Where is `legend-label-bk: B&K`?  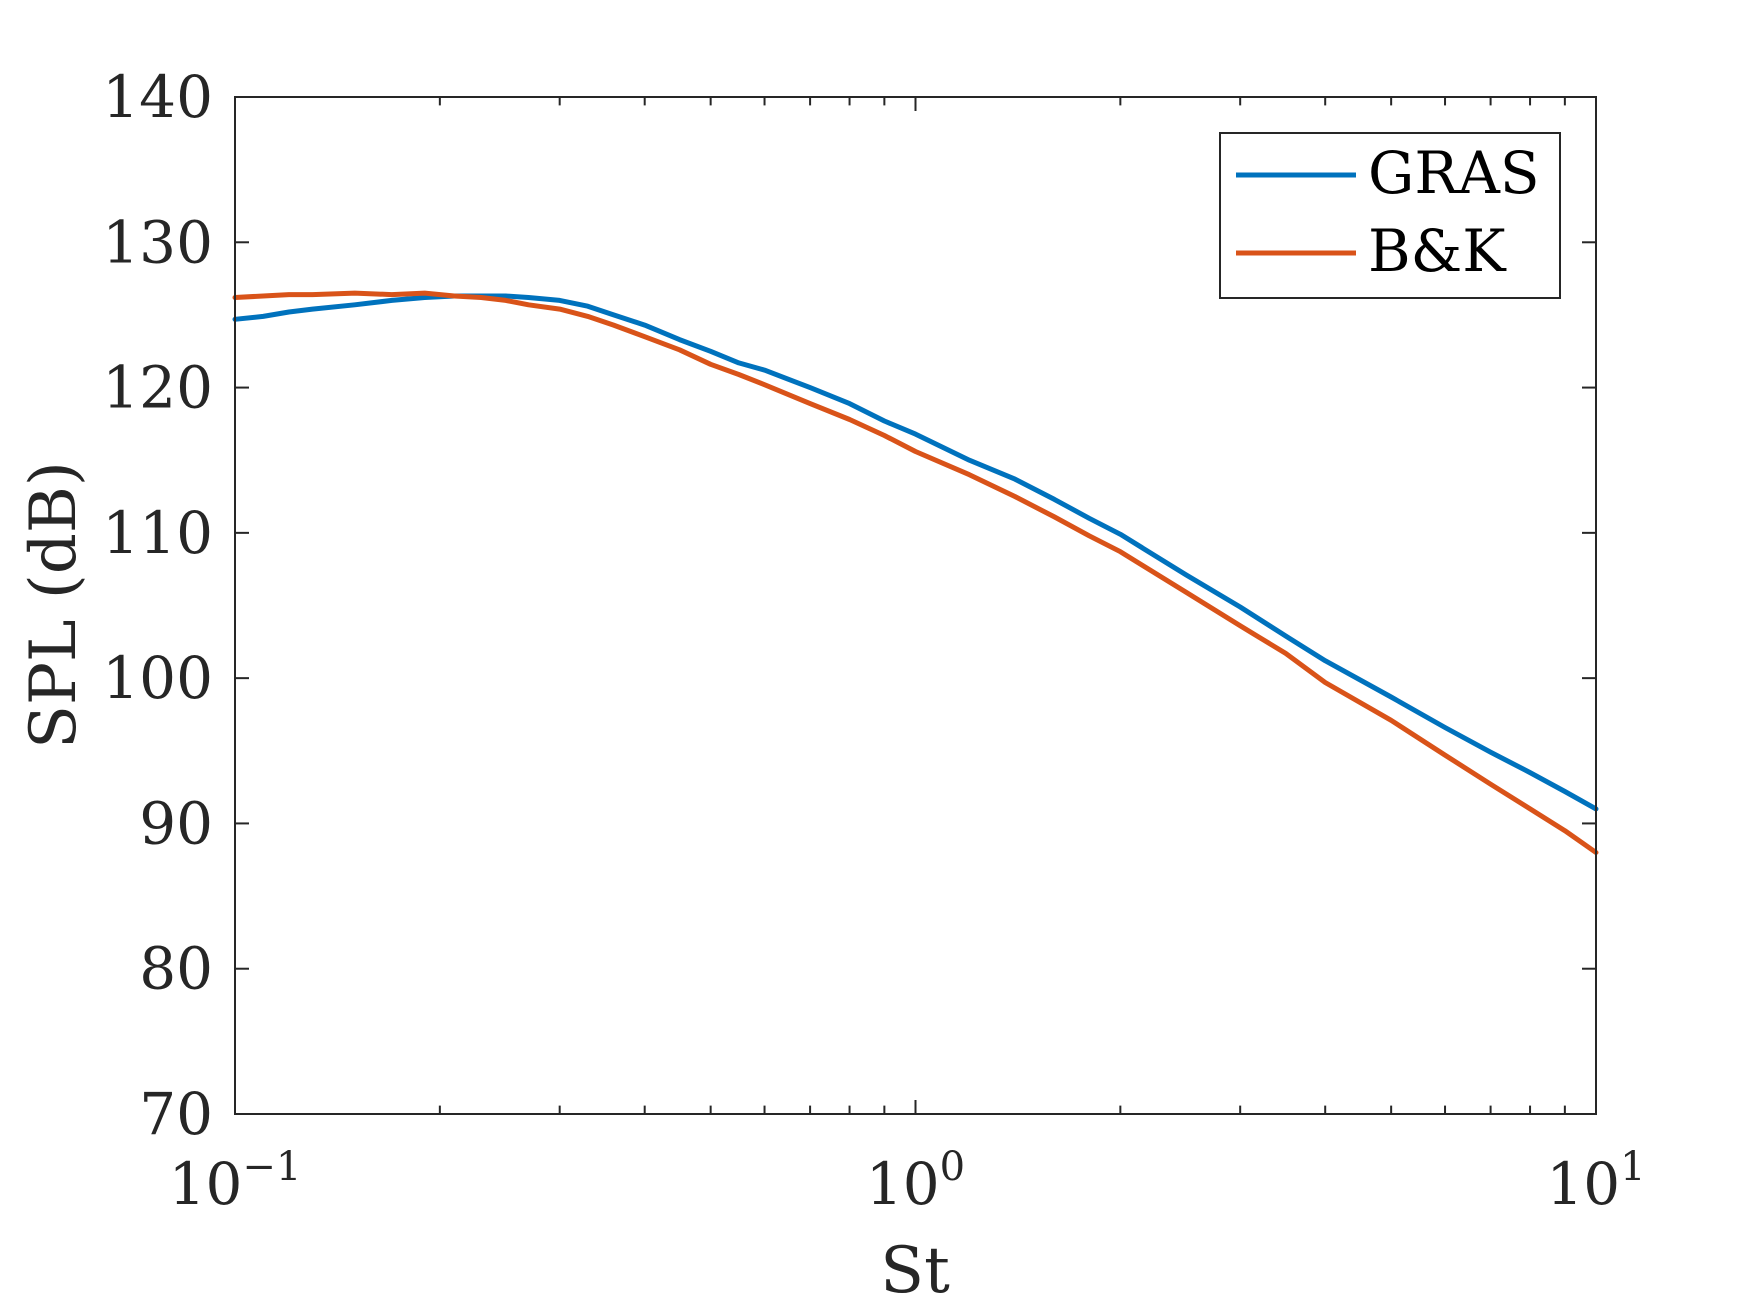
legend-label-bk: B&K is located at coordinates (1437, 251).